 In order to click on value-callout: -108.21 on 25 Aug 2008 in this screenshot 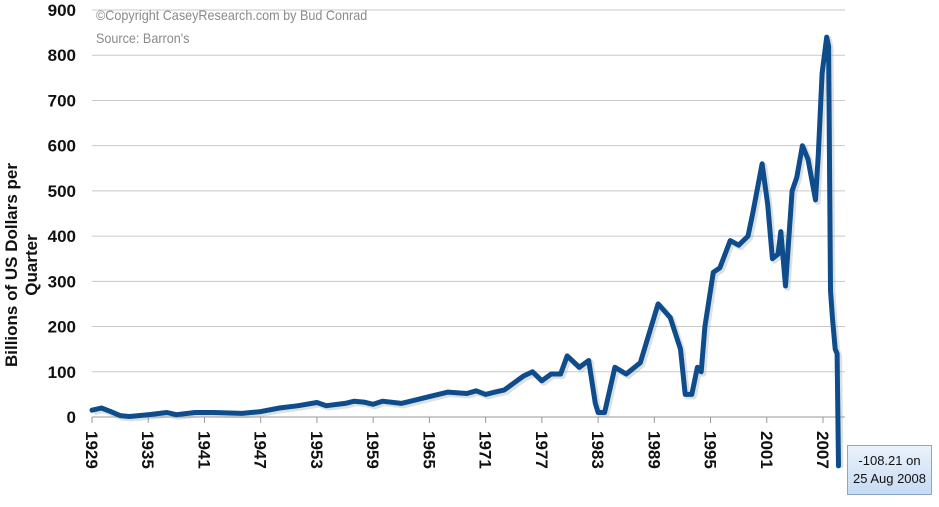, I will do `click(889, 470)`.